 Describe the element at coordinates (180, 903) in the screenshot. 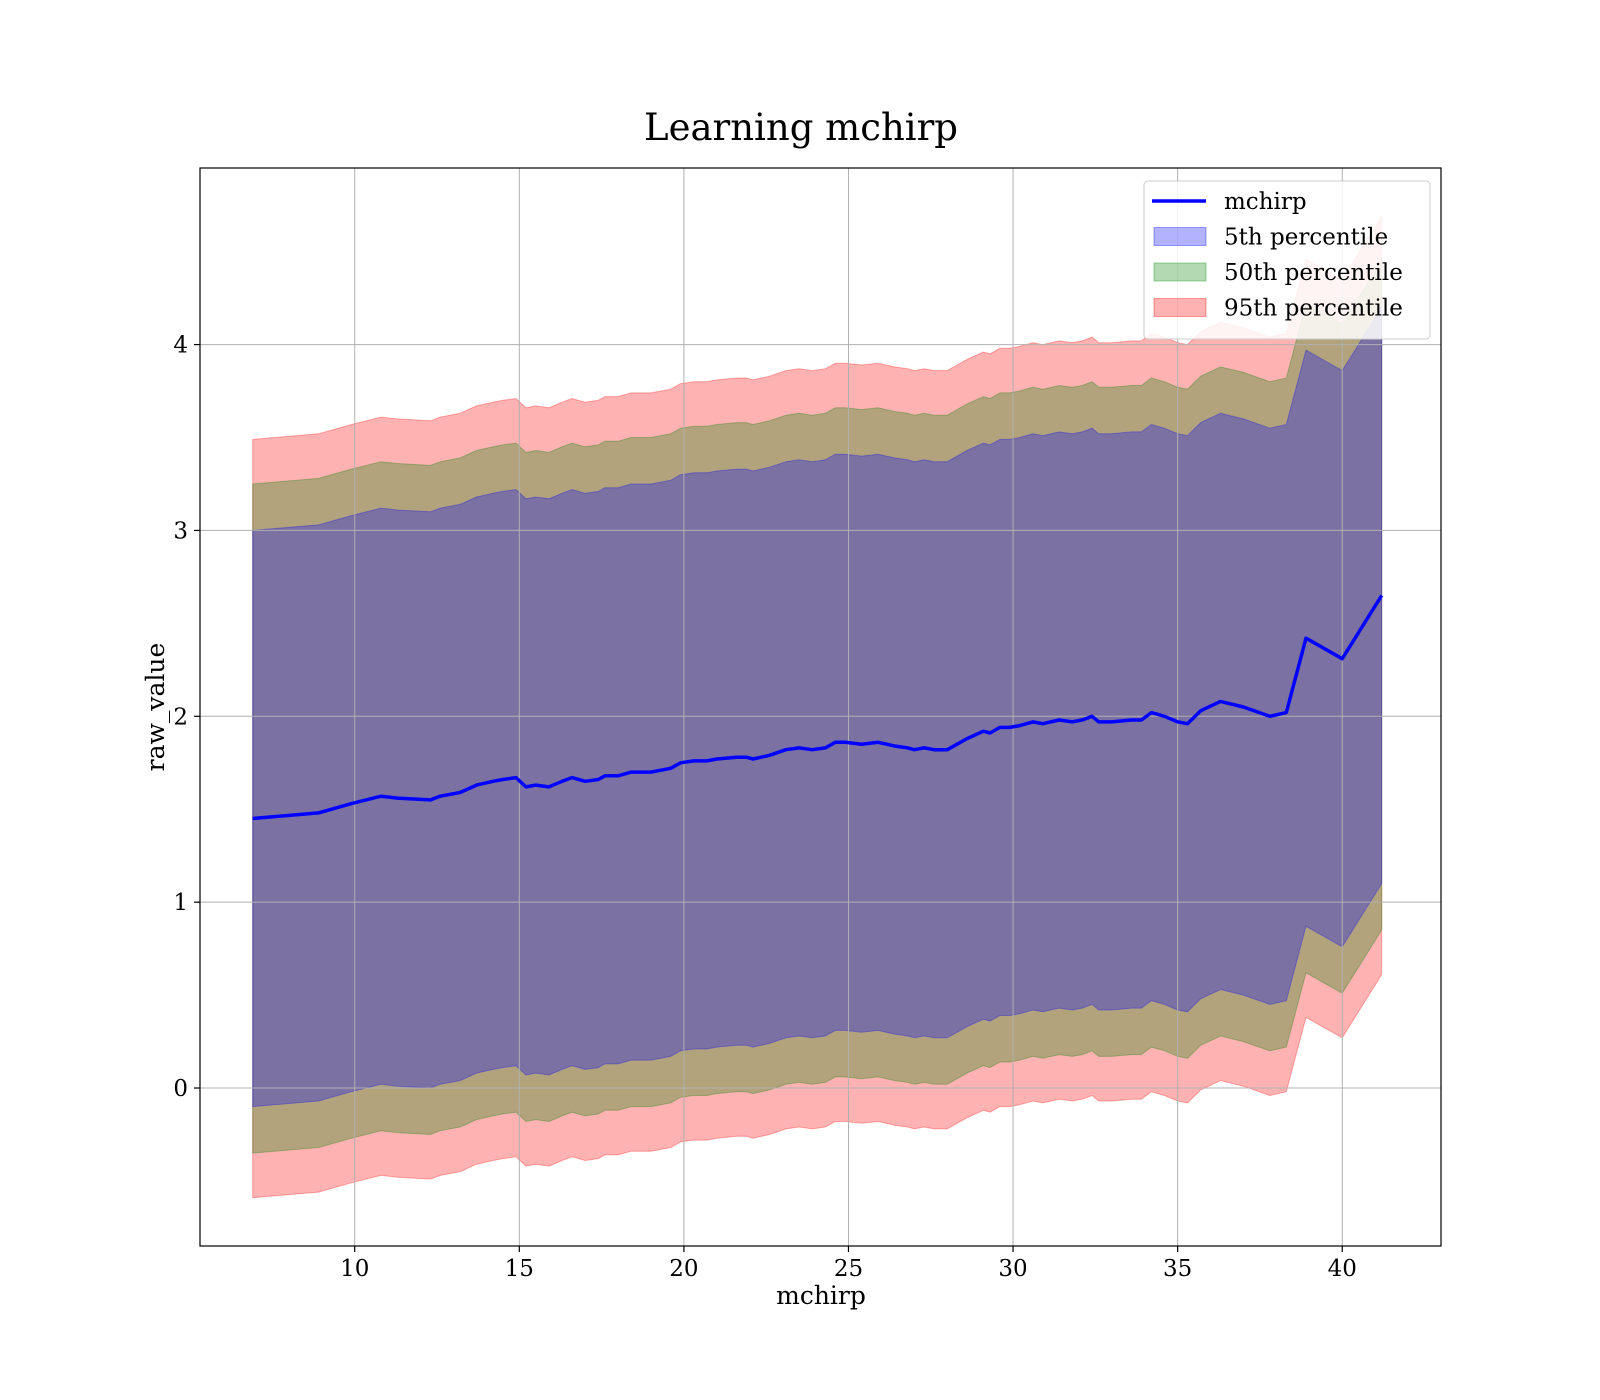

I see `y-tick-label: 1` at that location.